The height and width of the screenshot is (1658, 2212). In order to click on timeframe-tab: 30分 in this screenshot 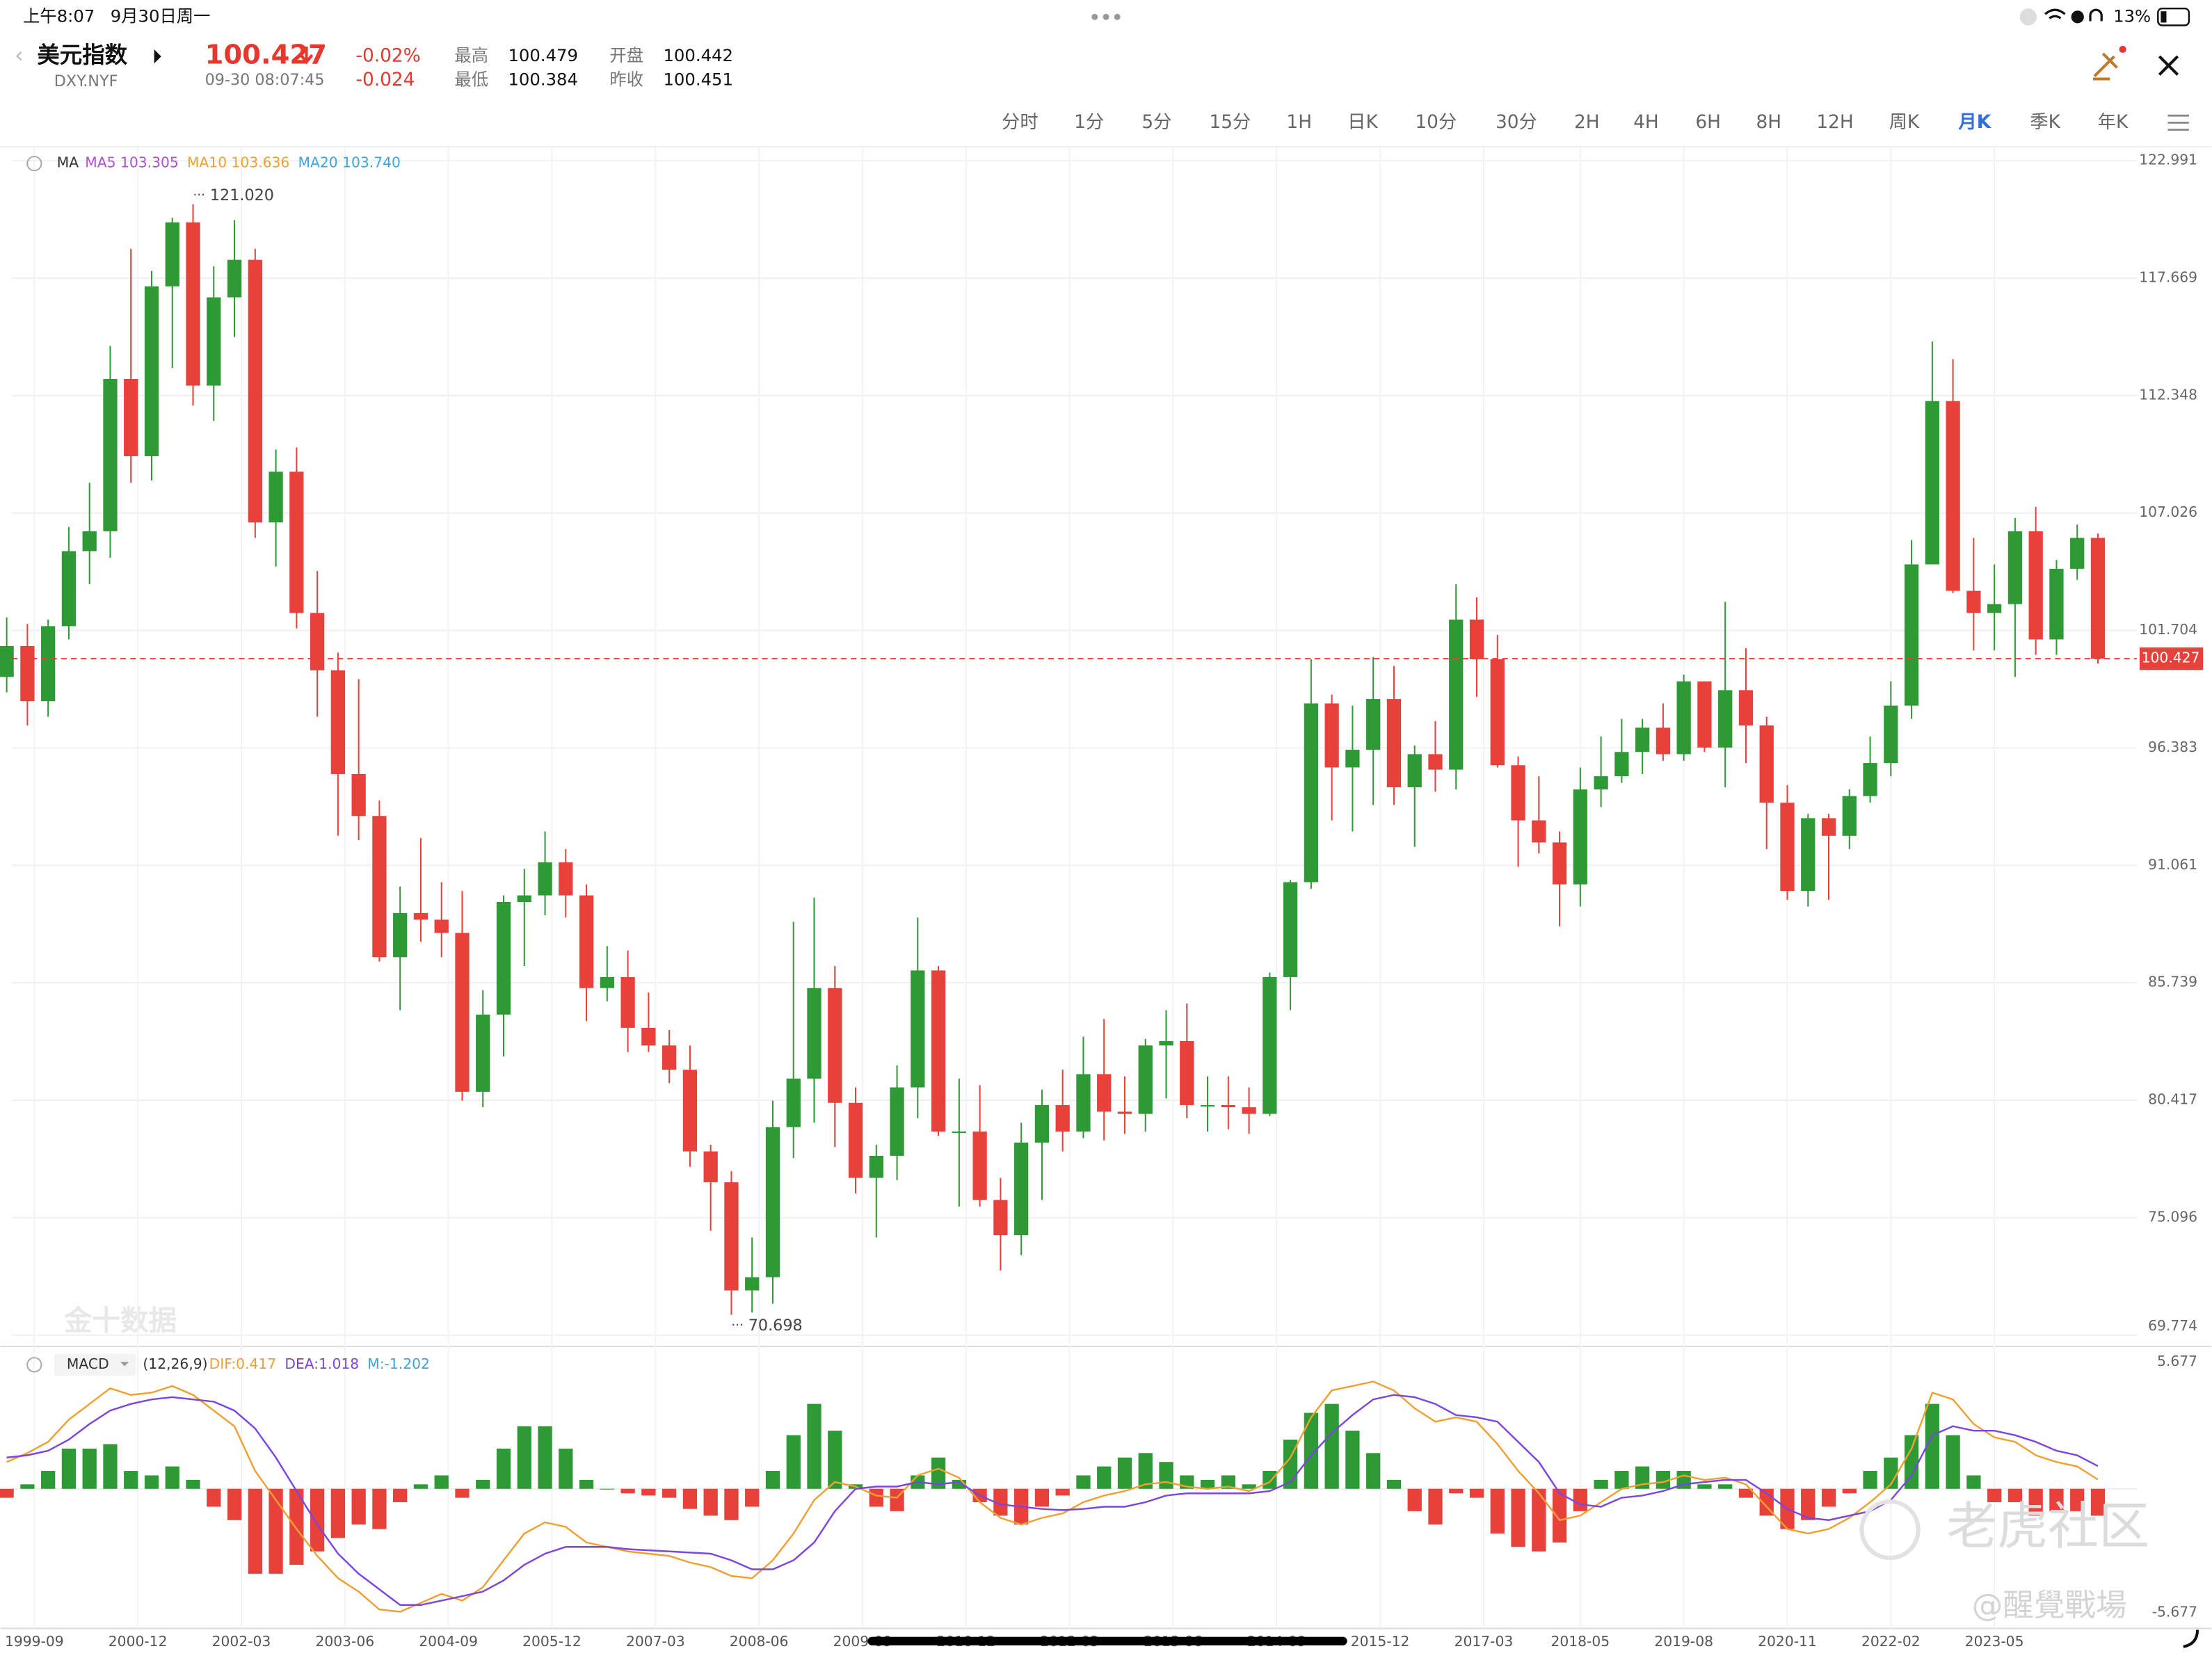, I will do `click(1516, 122)`.